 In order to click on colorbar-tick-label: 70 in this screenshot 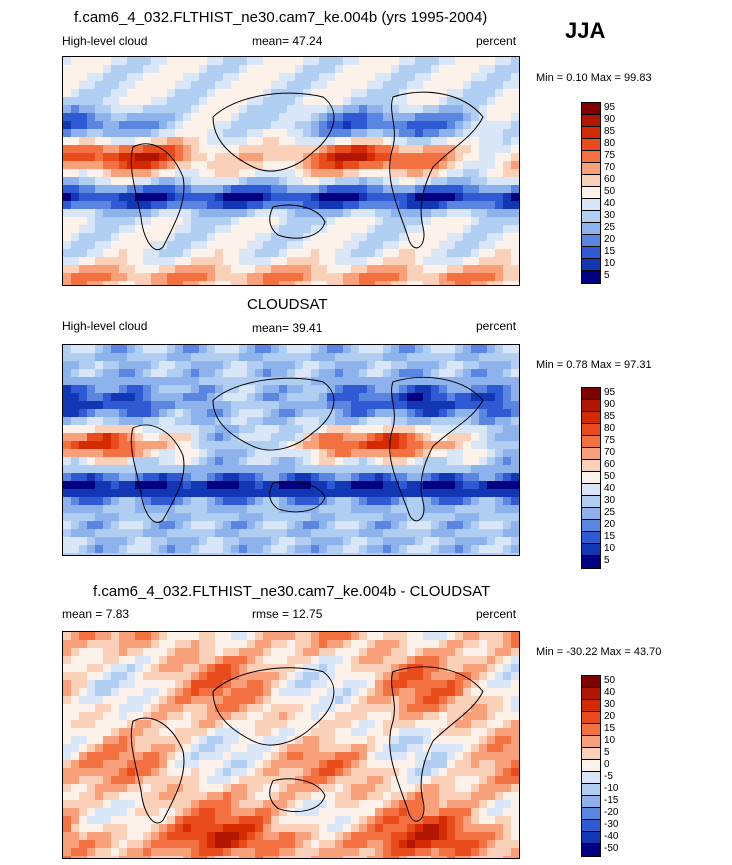, I will do `click(610, 452)`.